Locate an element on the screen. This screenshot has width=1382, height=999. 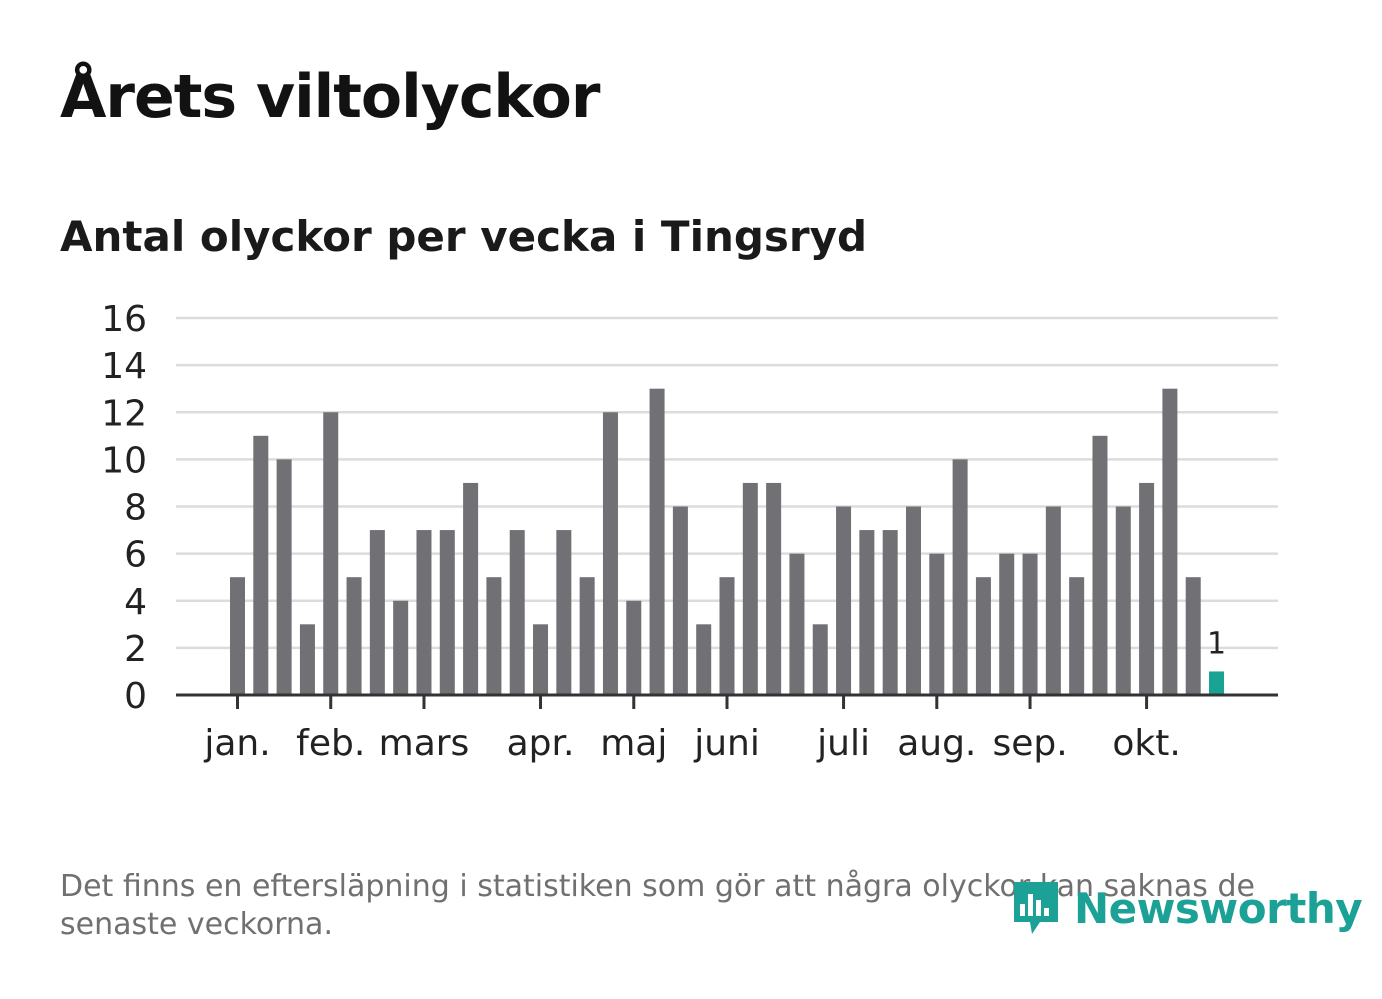
x-tick-label: aug. is located at coordinates (936, 743).